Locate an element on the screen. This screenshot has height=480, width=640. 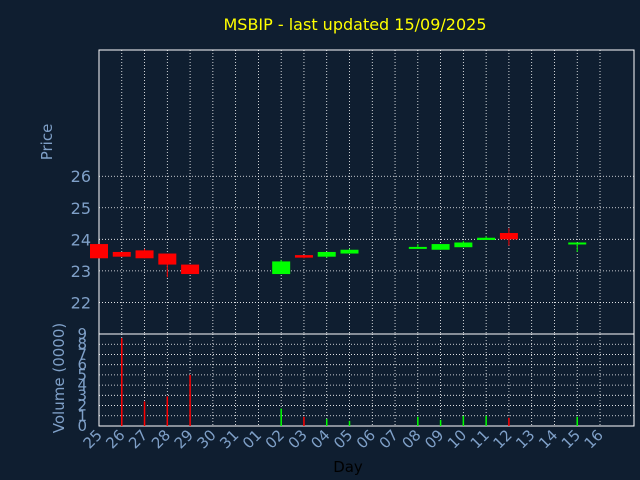
price-tick-label: 24 is located at coordinates (81, 239).